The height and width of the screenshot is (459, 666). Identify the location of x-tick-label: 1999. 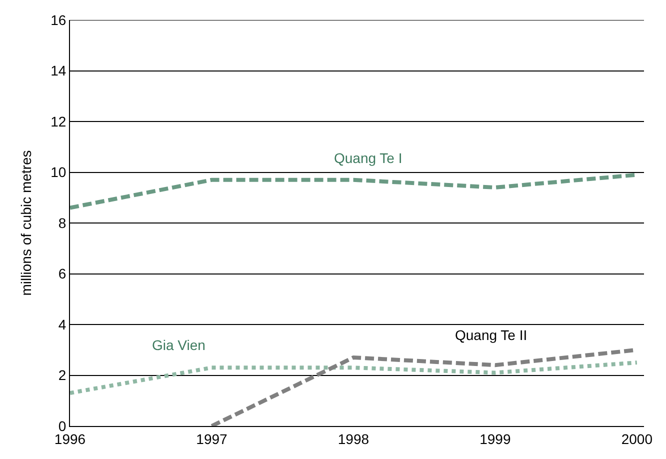
(495, 438).